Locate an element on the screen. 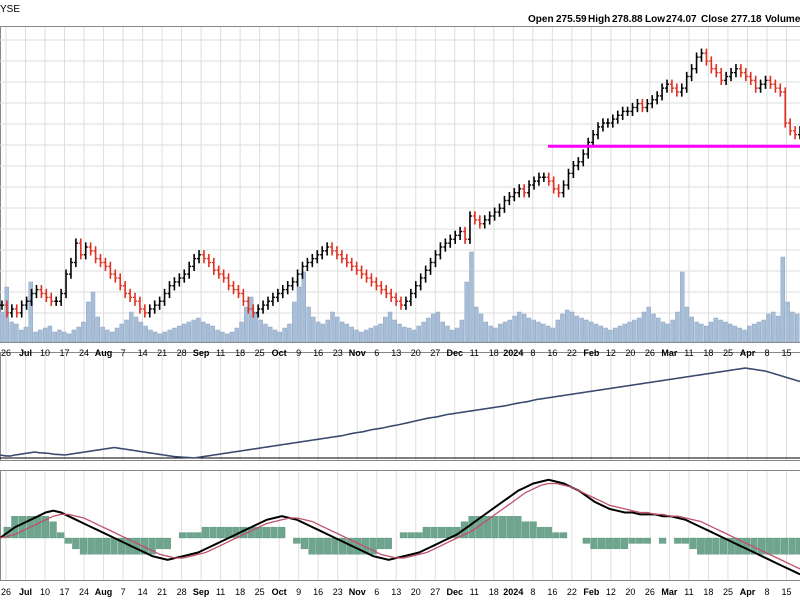 Image resolution: width=800 pixels, height=600 pixels. x-tick-label: 22 is located at coordinates (572, 353).